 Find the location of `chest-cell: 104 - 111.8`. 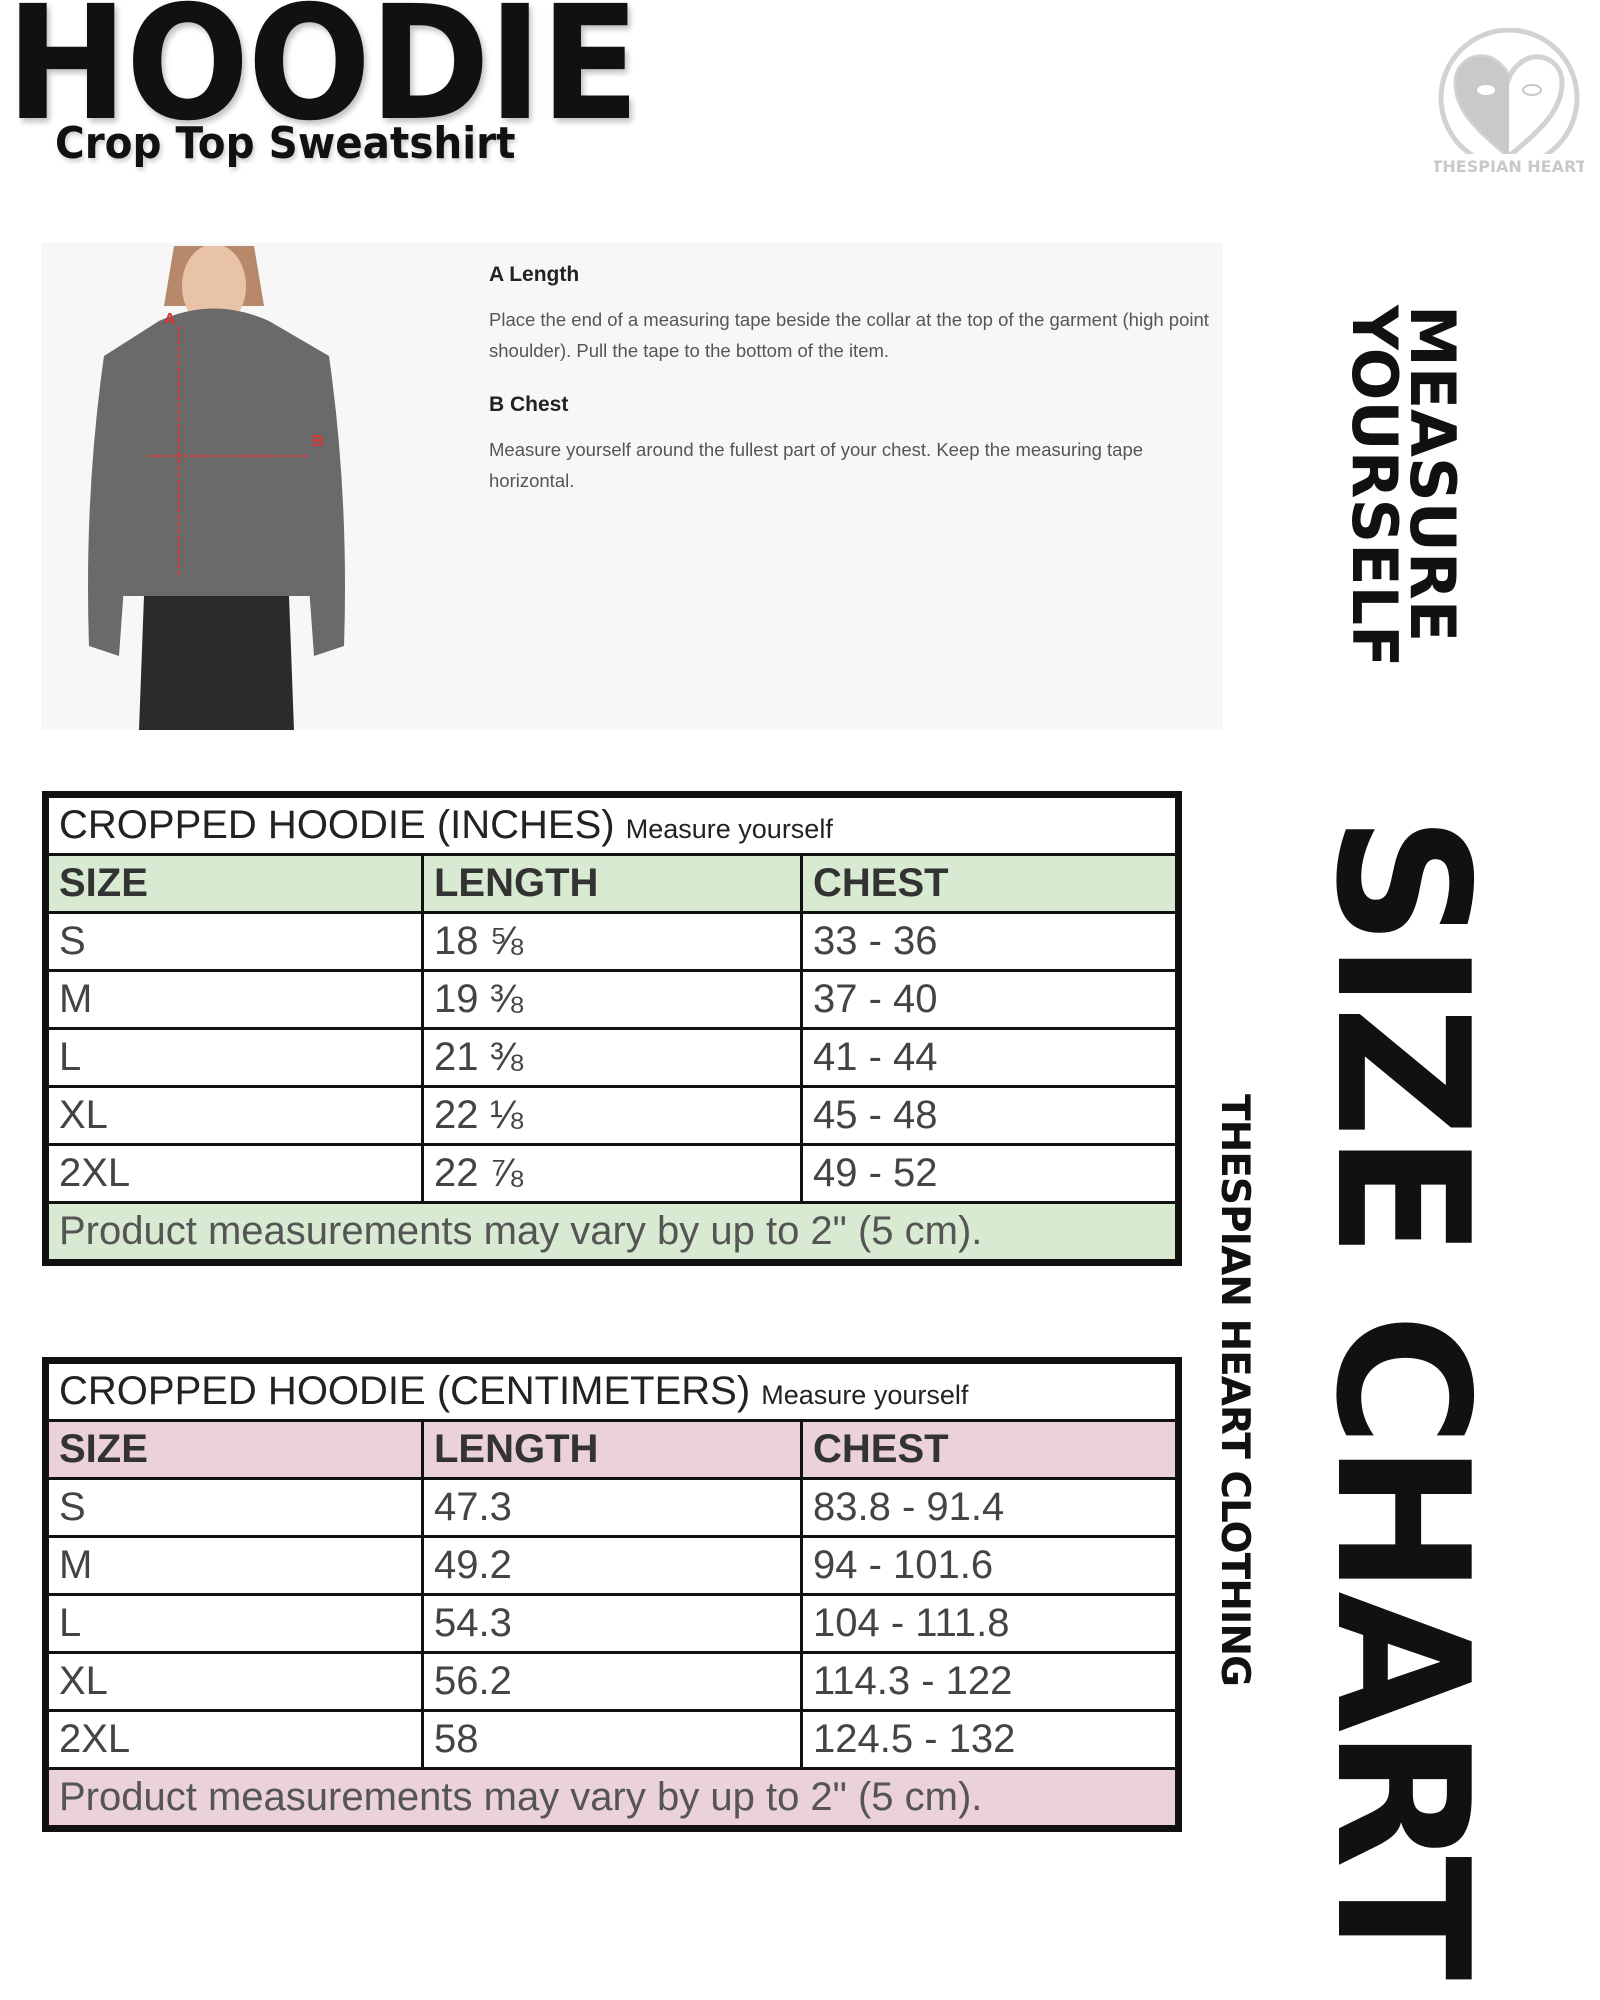

chest-cell: 104 - 111.8 is located at coordinates (990, 1623).